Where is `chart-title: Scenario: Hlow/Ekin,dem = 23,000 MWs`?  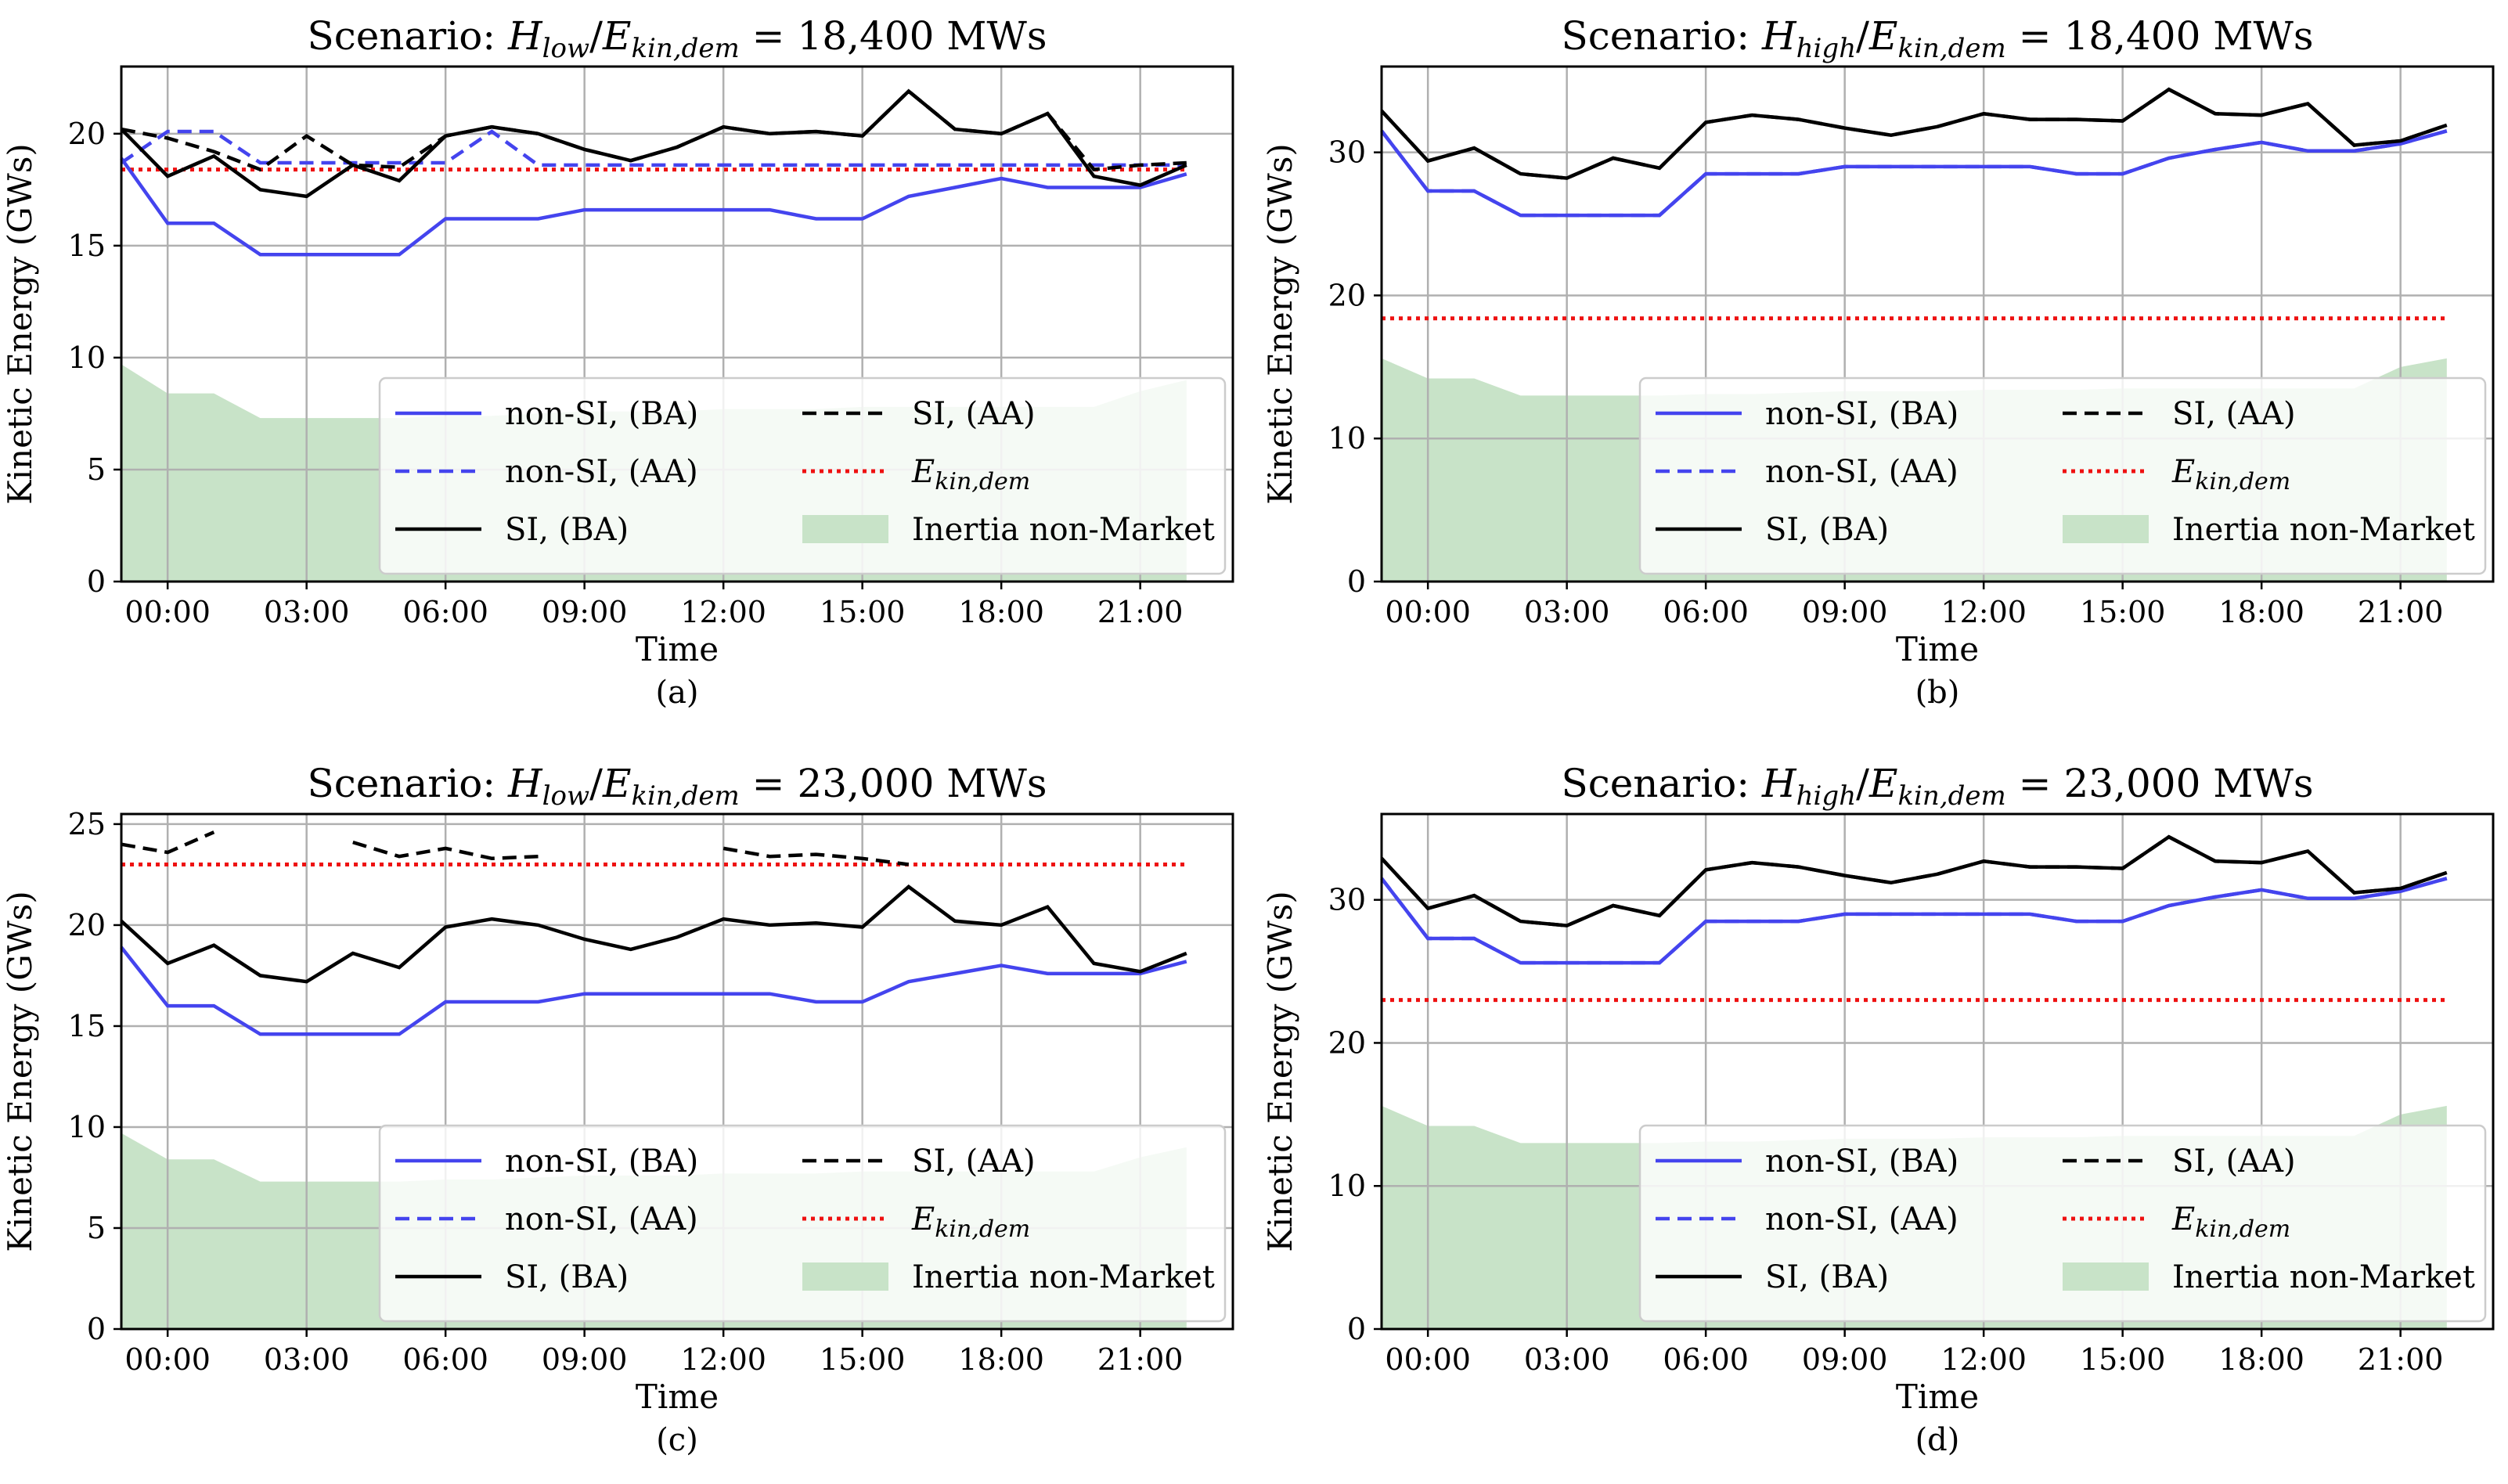 chart-title: Scenario: Hlow/Ekin,dem = 23,000 MWs is located at coordinates (677, 786).